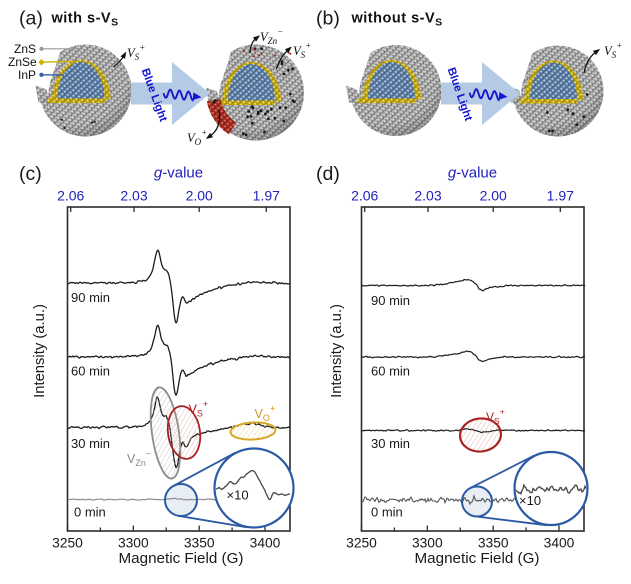 Image resolution: width=631 pixels, height=584 pixels. What do you see at coordinates (27, 75) in the screenshot?
I see `svg-text: InP` at bounding box center [27, 75].